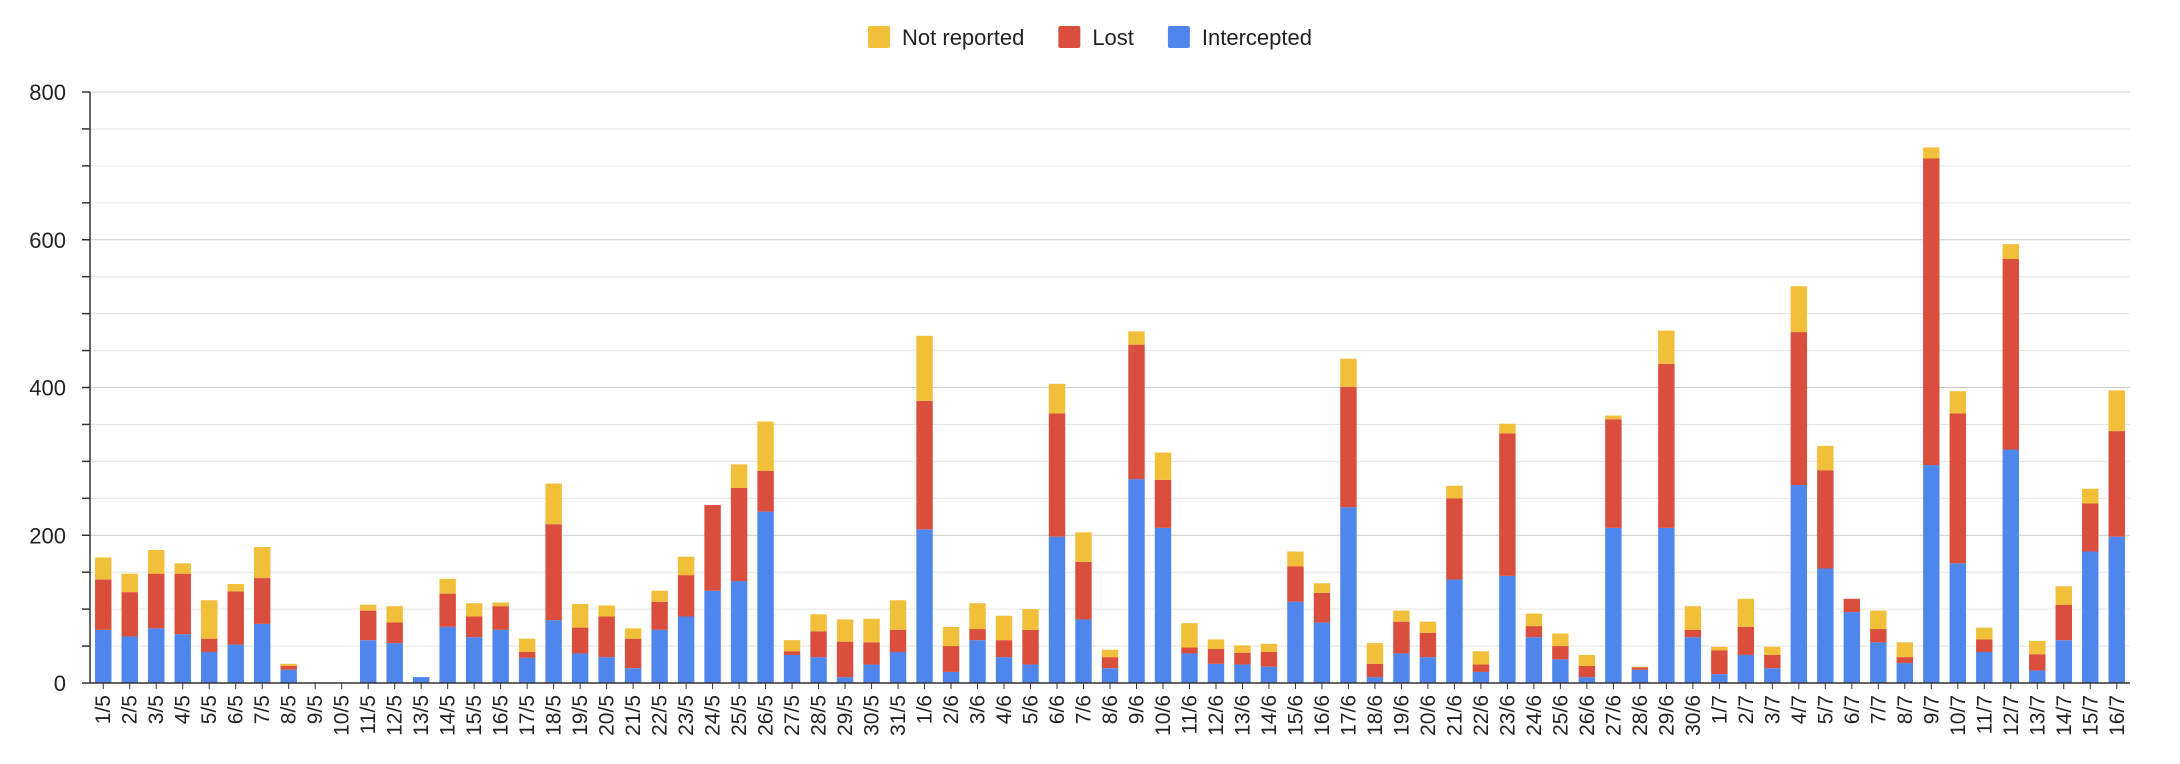  Describe the element at coordinates (845, 715) in the screenshot. I see `x-tick-label: 29/5` at that location.